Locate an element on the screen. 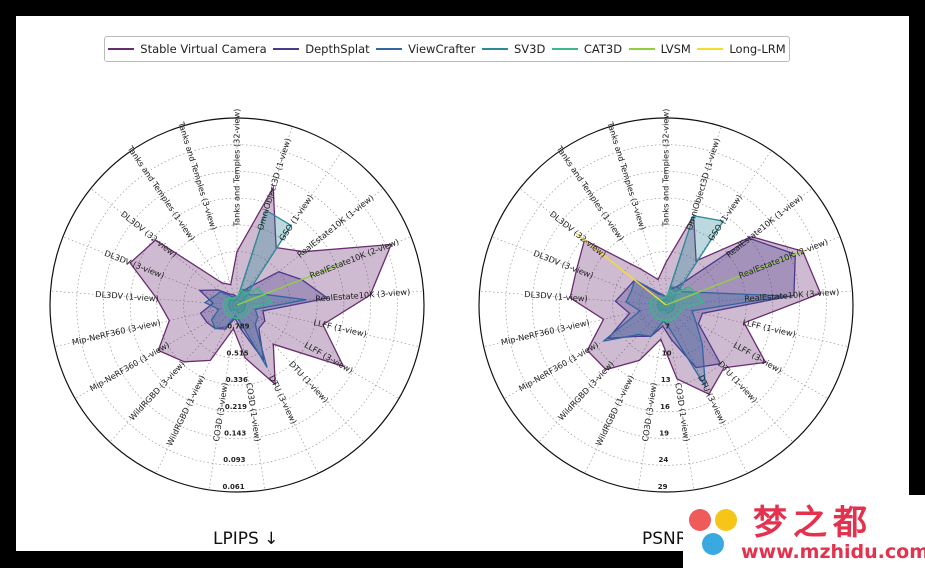 The width and height of the screenshot is (925, 568). watermark-url: www.mzhidu.com is located at coordinates (833, 552).